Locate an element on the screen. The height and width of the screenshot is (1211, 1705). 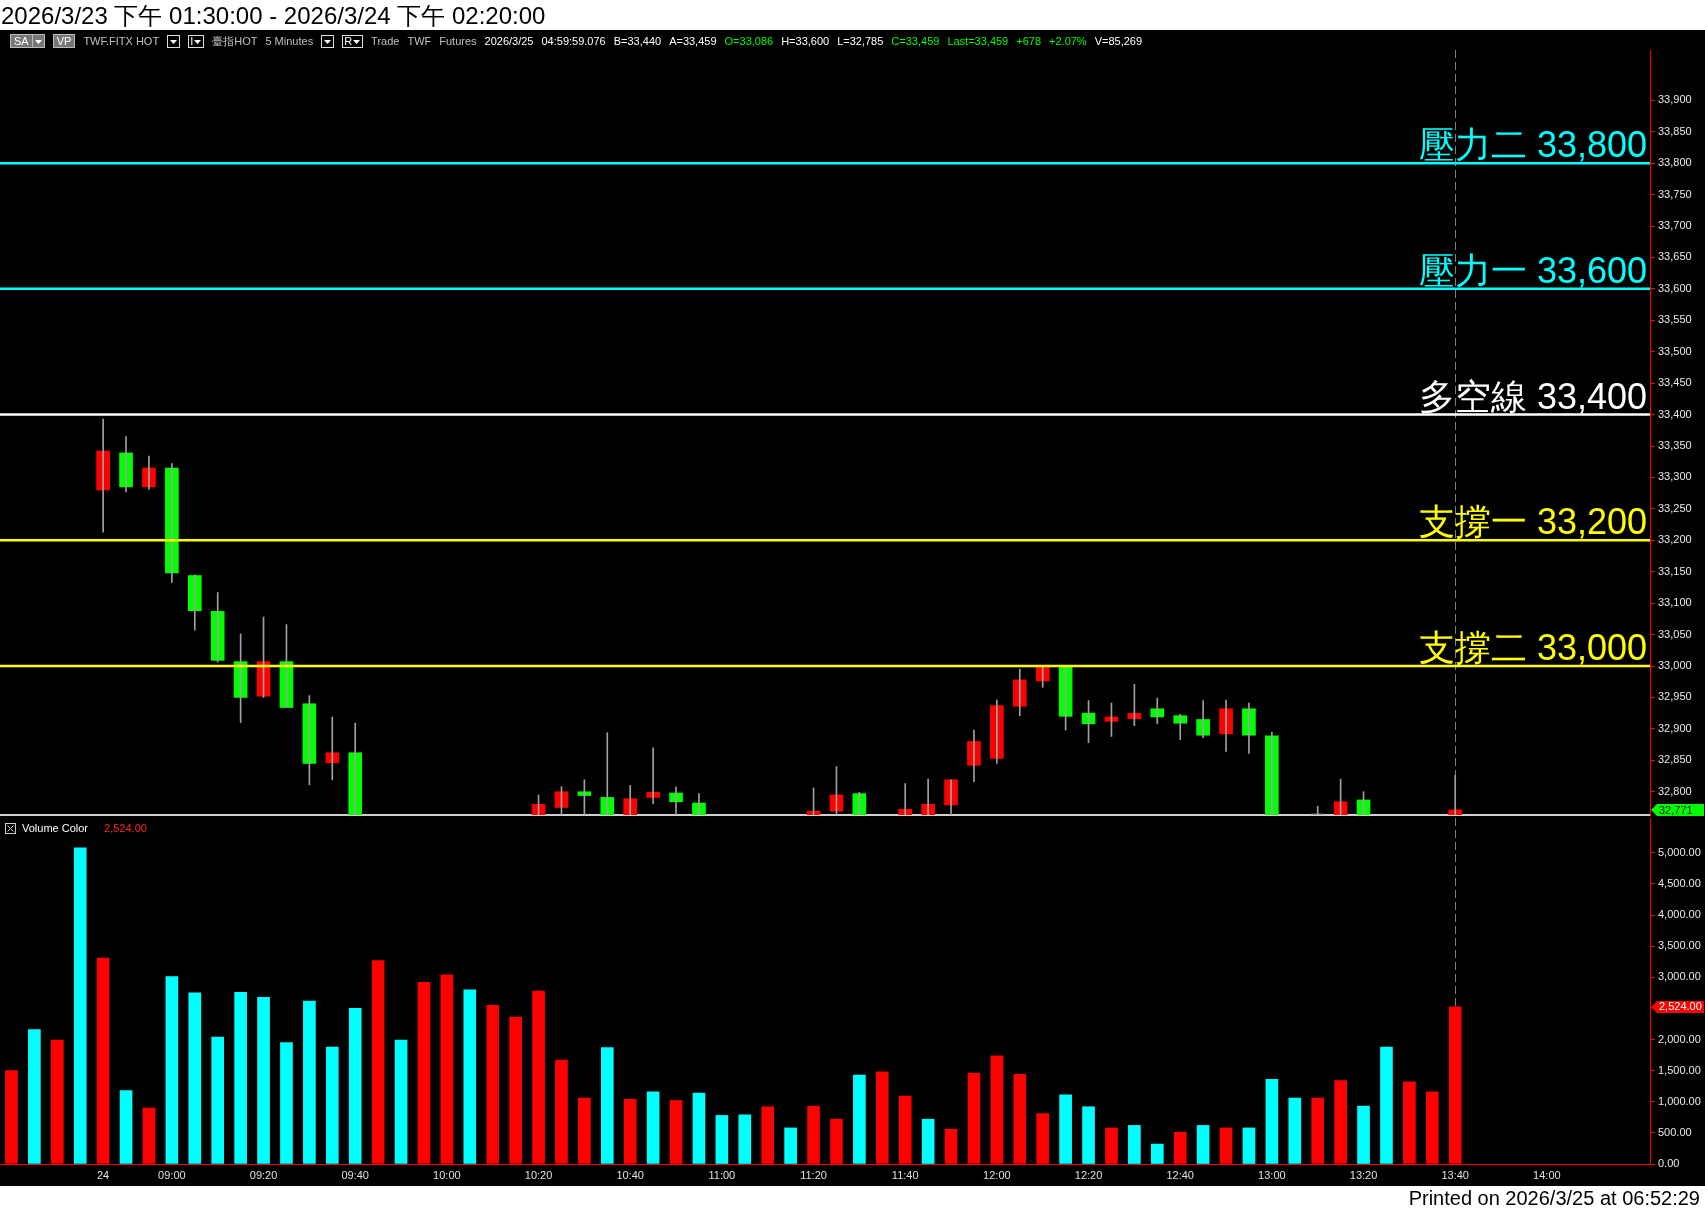
text: SA is located at coordinates (21, 41).